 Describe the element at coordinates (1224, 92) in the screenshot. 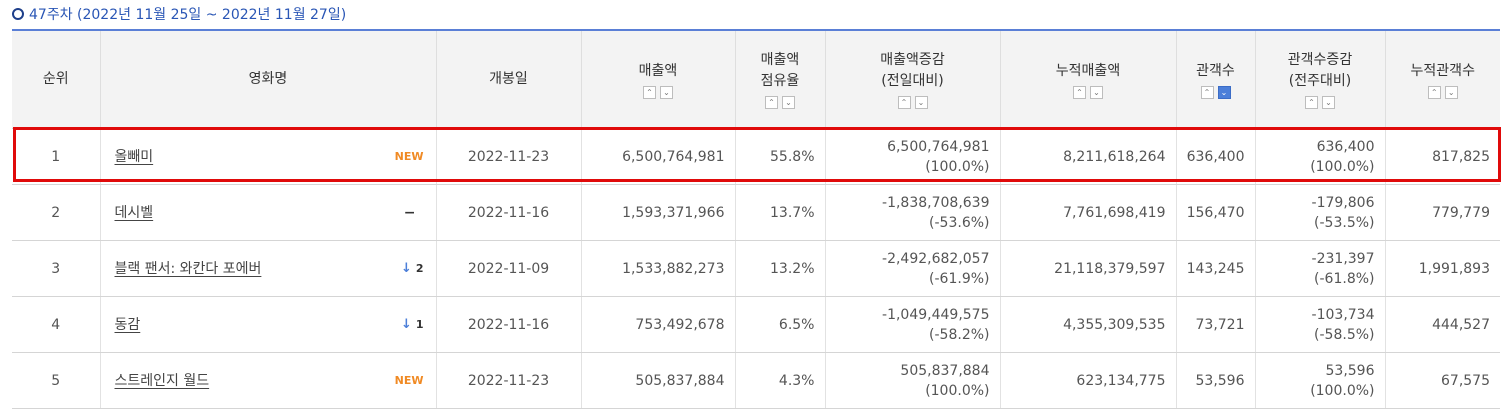

I see `sort-desc-button-active: ⌄` at that location.